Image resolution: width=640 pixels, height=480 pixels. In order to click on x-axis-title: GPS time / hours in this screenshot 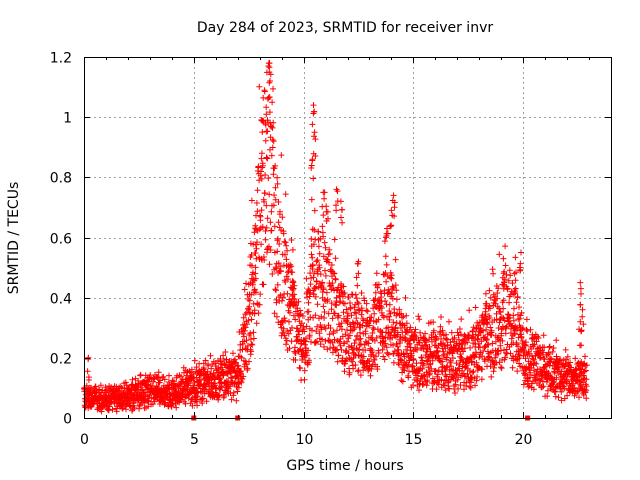, I will do `click(344, 466)`.